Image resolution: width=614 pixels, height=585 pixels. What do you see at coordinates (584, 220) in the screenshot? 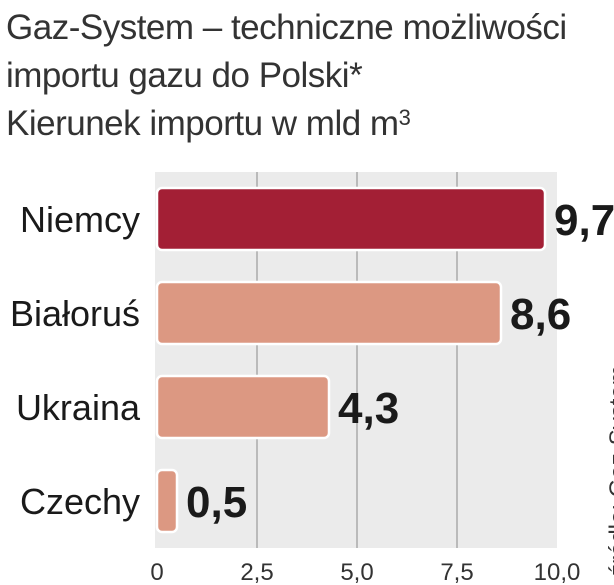
I see `value-label: 9,7` at bounding box center [584, 220].